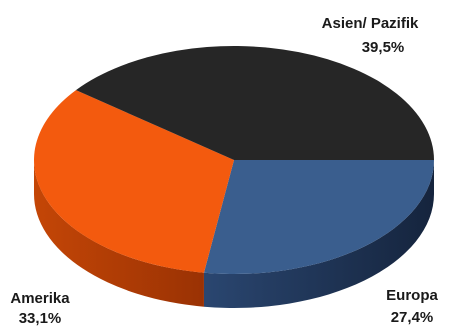  Describe the element at coordinates (412, 295) in the screenshot. I see `slice-label-europa: Europa` at that location.